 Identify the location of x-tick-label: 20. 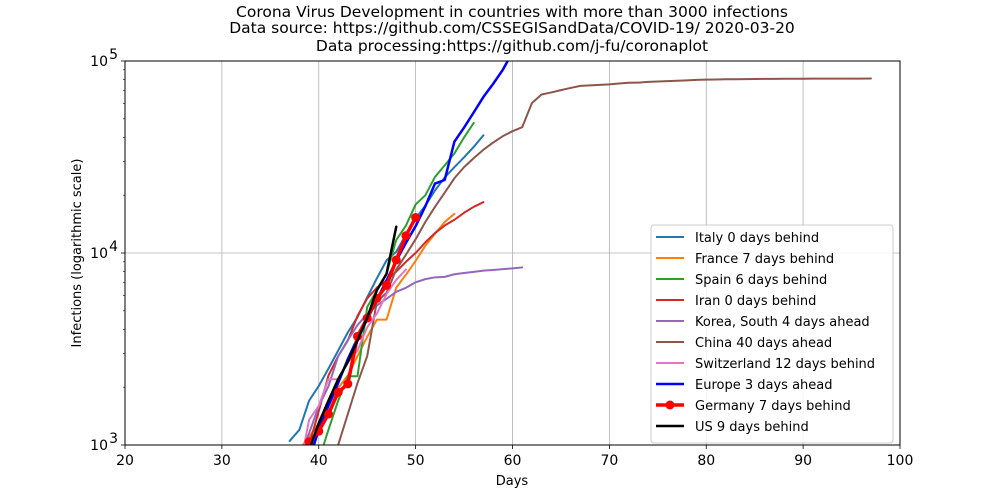
(125, 461).